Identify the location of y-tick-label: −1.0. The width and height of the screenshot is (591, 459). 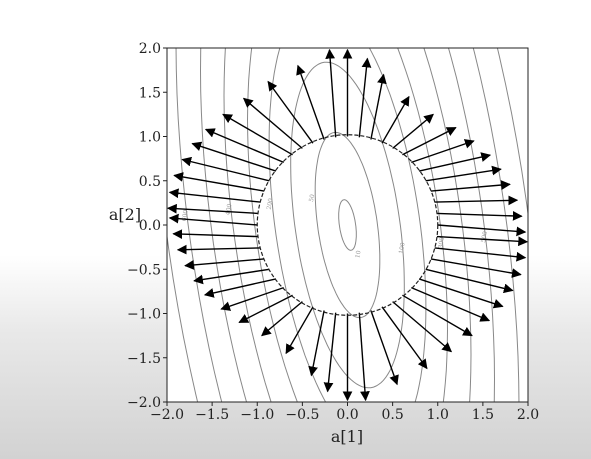
(144, 315).